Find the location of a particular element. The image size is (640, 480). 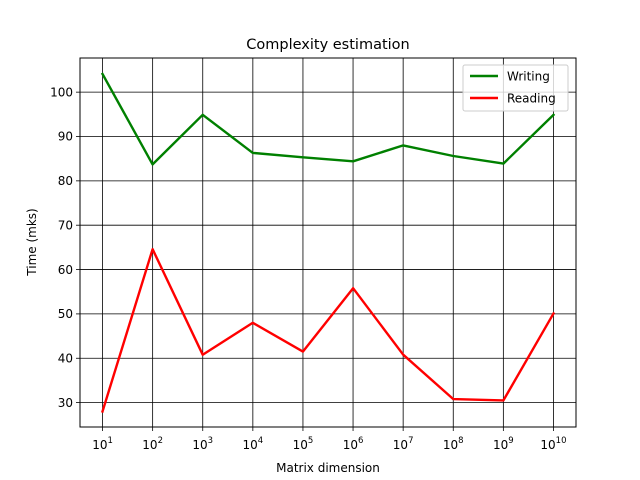

x-tick-label: 10² is located at coordinates (152, 444).